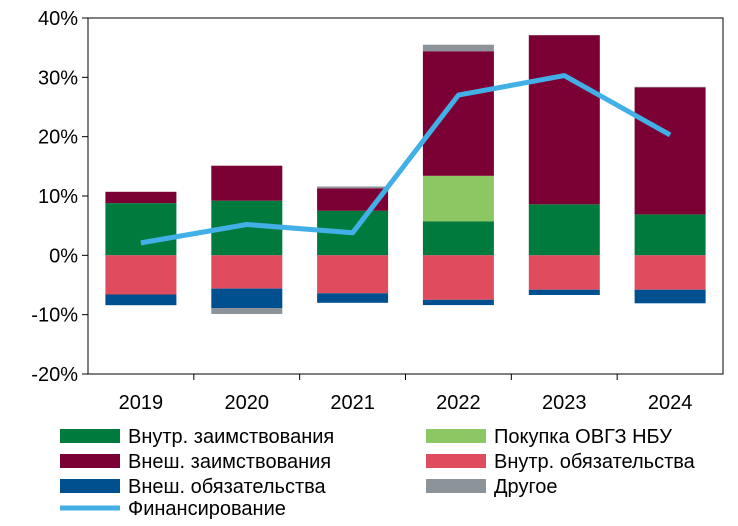  What do you see at coordinates (141, 229) in the screenshot?
I see `bar-2019-внутр-заимствования` at bounding box center [141, 229].